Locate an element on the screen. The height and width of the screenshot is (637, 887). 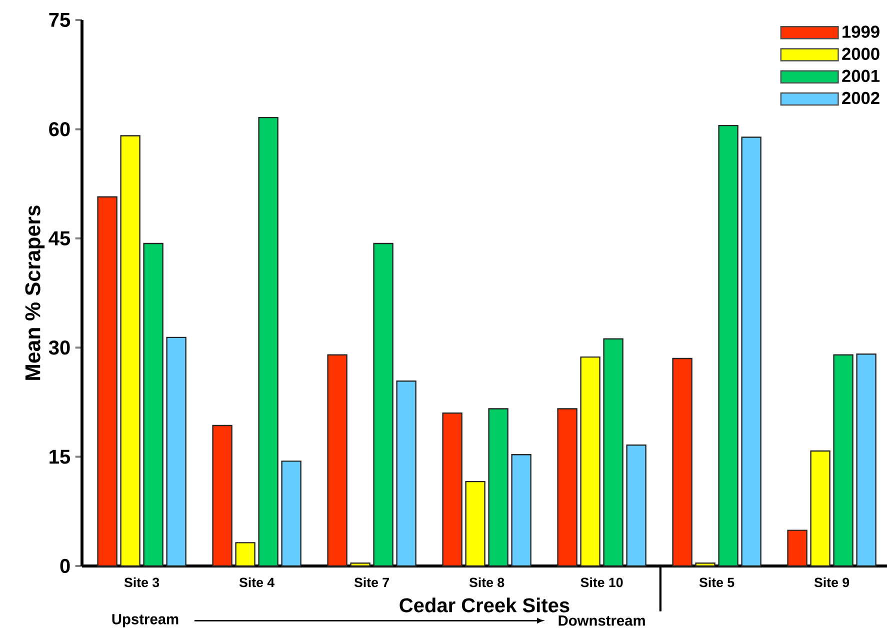
text: Upstream is located at coordinates (145, 621).